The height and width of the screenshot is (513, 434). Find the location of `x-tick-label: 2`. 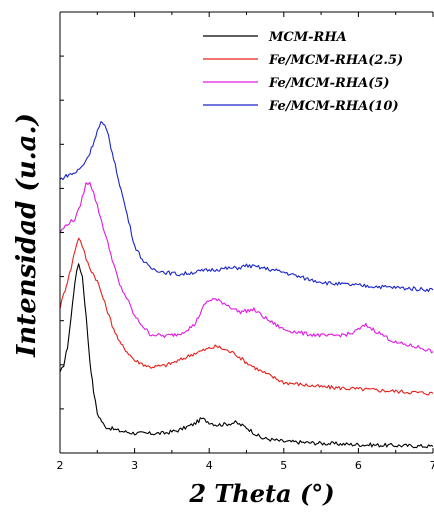

x-tick-label: 2 is located at coordinates (60, 465).